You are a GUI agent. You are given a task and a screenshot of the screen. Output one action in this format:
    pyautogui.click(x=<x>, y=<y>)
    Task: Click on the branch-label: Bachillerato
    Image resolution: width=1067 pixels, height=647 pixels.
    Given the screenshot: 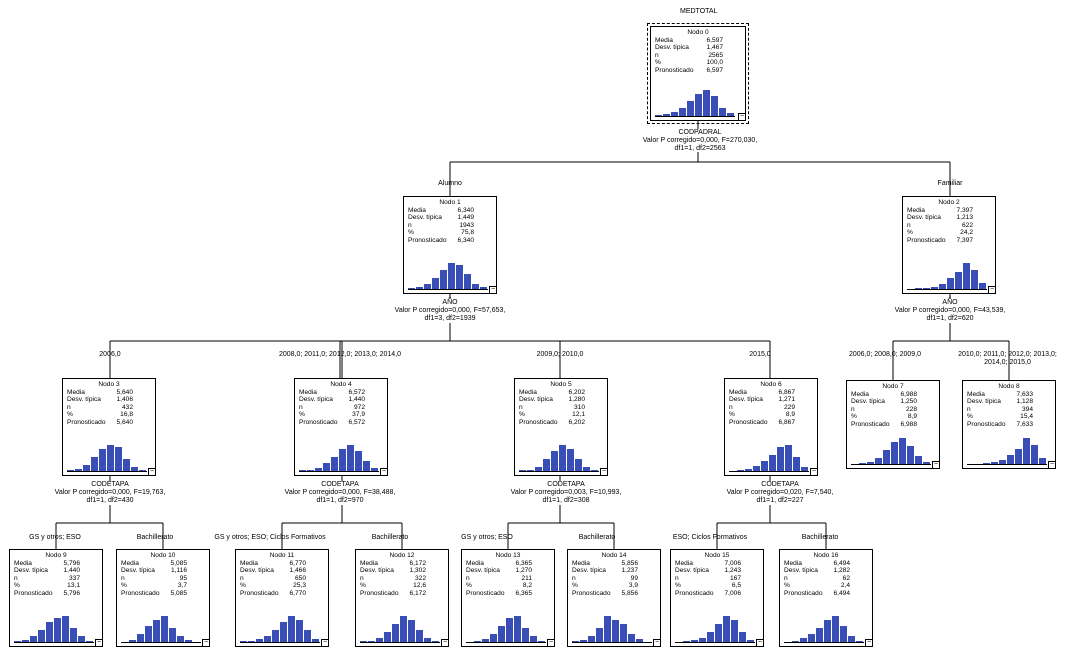 What is the action you would take?
    pyautogui.click(x=390, y=537)
    